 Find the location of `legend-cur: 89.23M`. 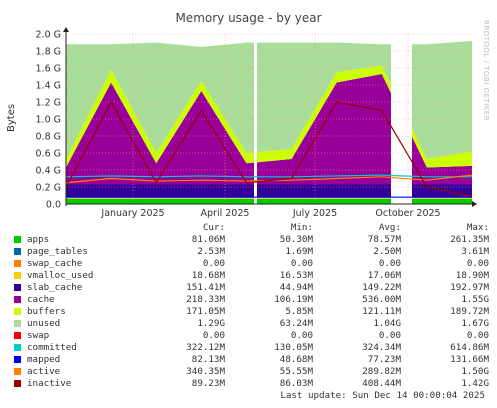

legend-cur: 89.23M is located at coordinates (208, 383).